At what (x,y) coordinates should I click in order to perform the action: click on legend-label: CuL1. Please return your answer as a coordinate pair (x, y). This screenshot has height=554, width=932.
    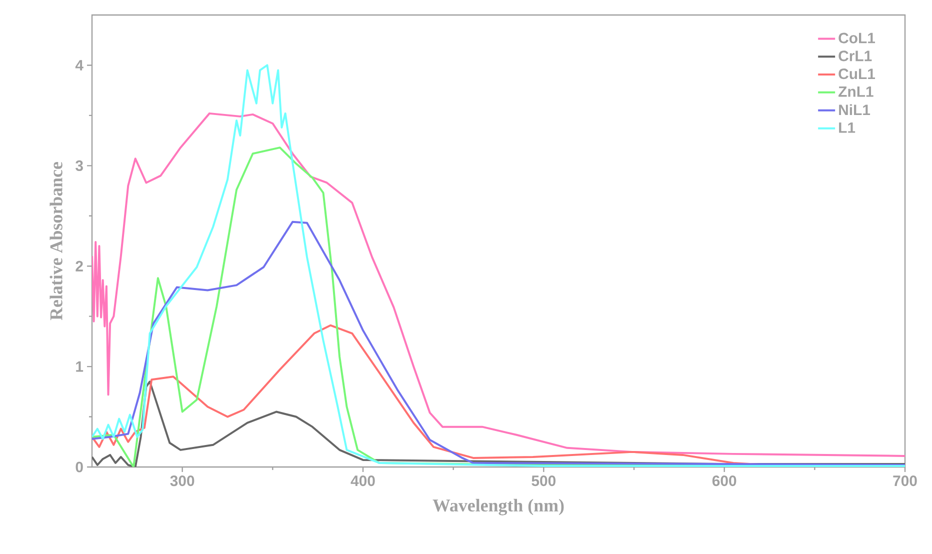
    Looking at the image, I should click on (857, 74).